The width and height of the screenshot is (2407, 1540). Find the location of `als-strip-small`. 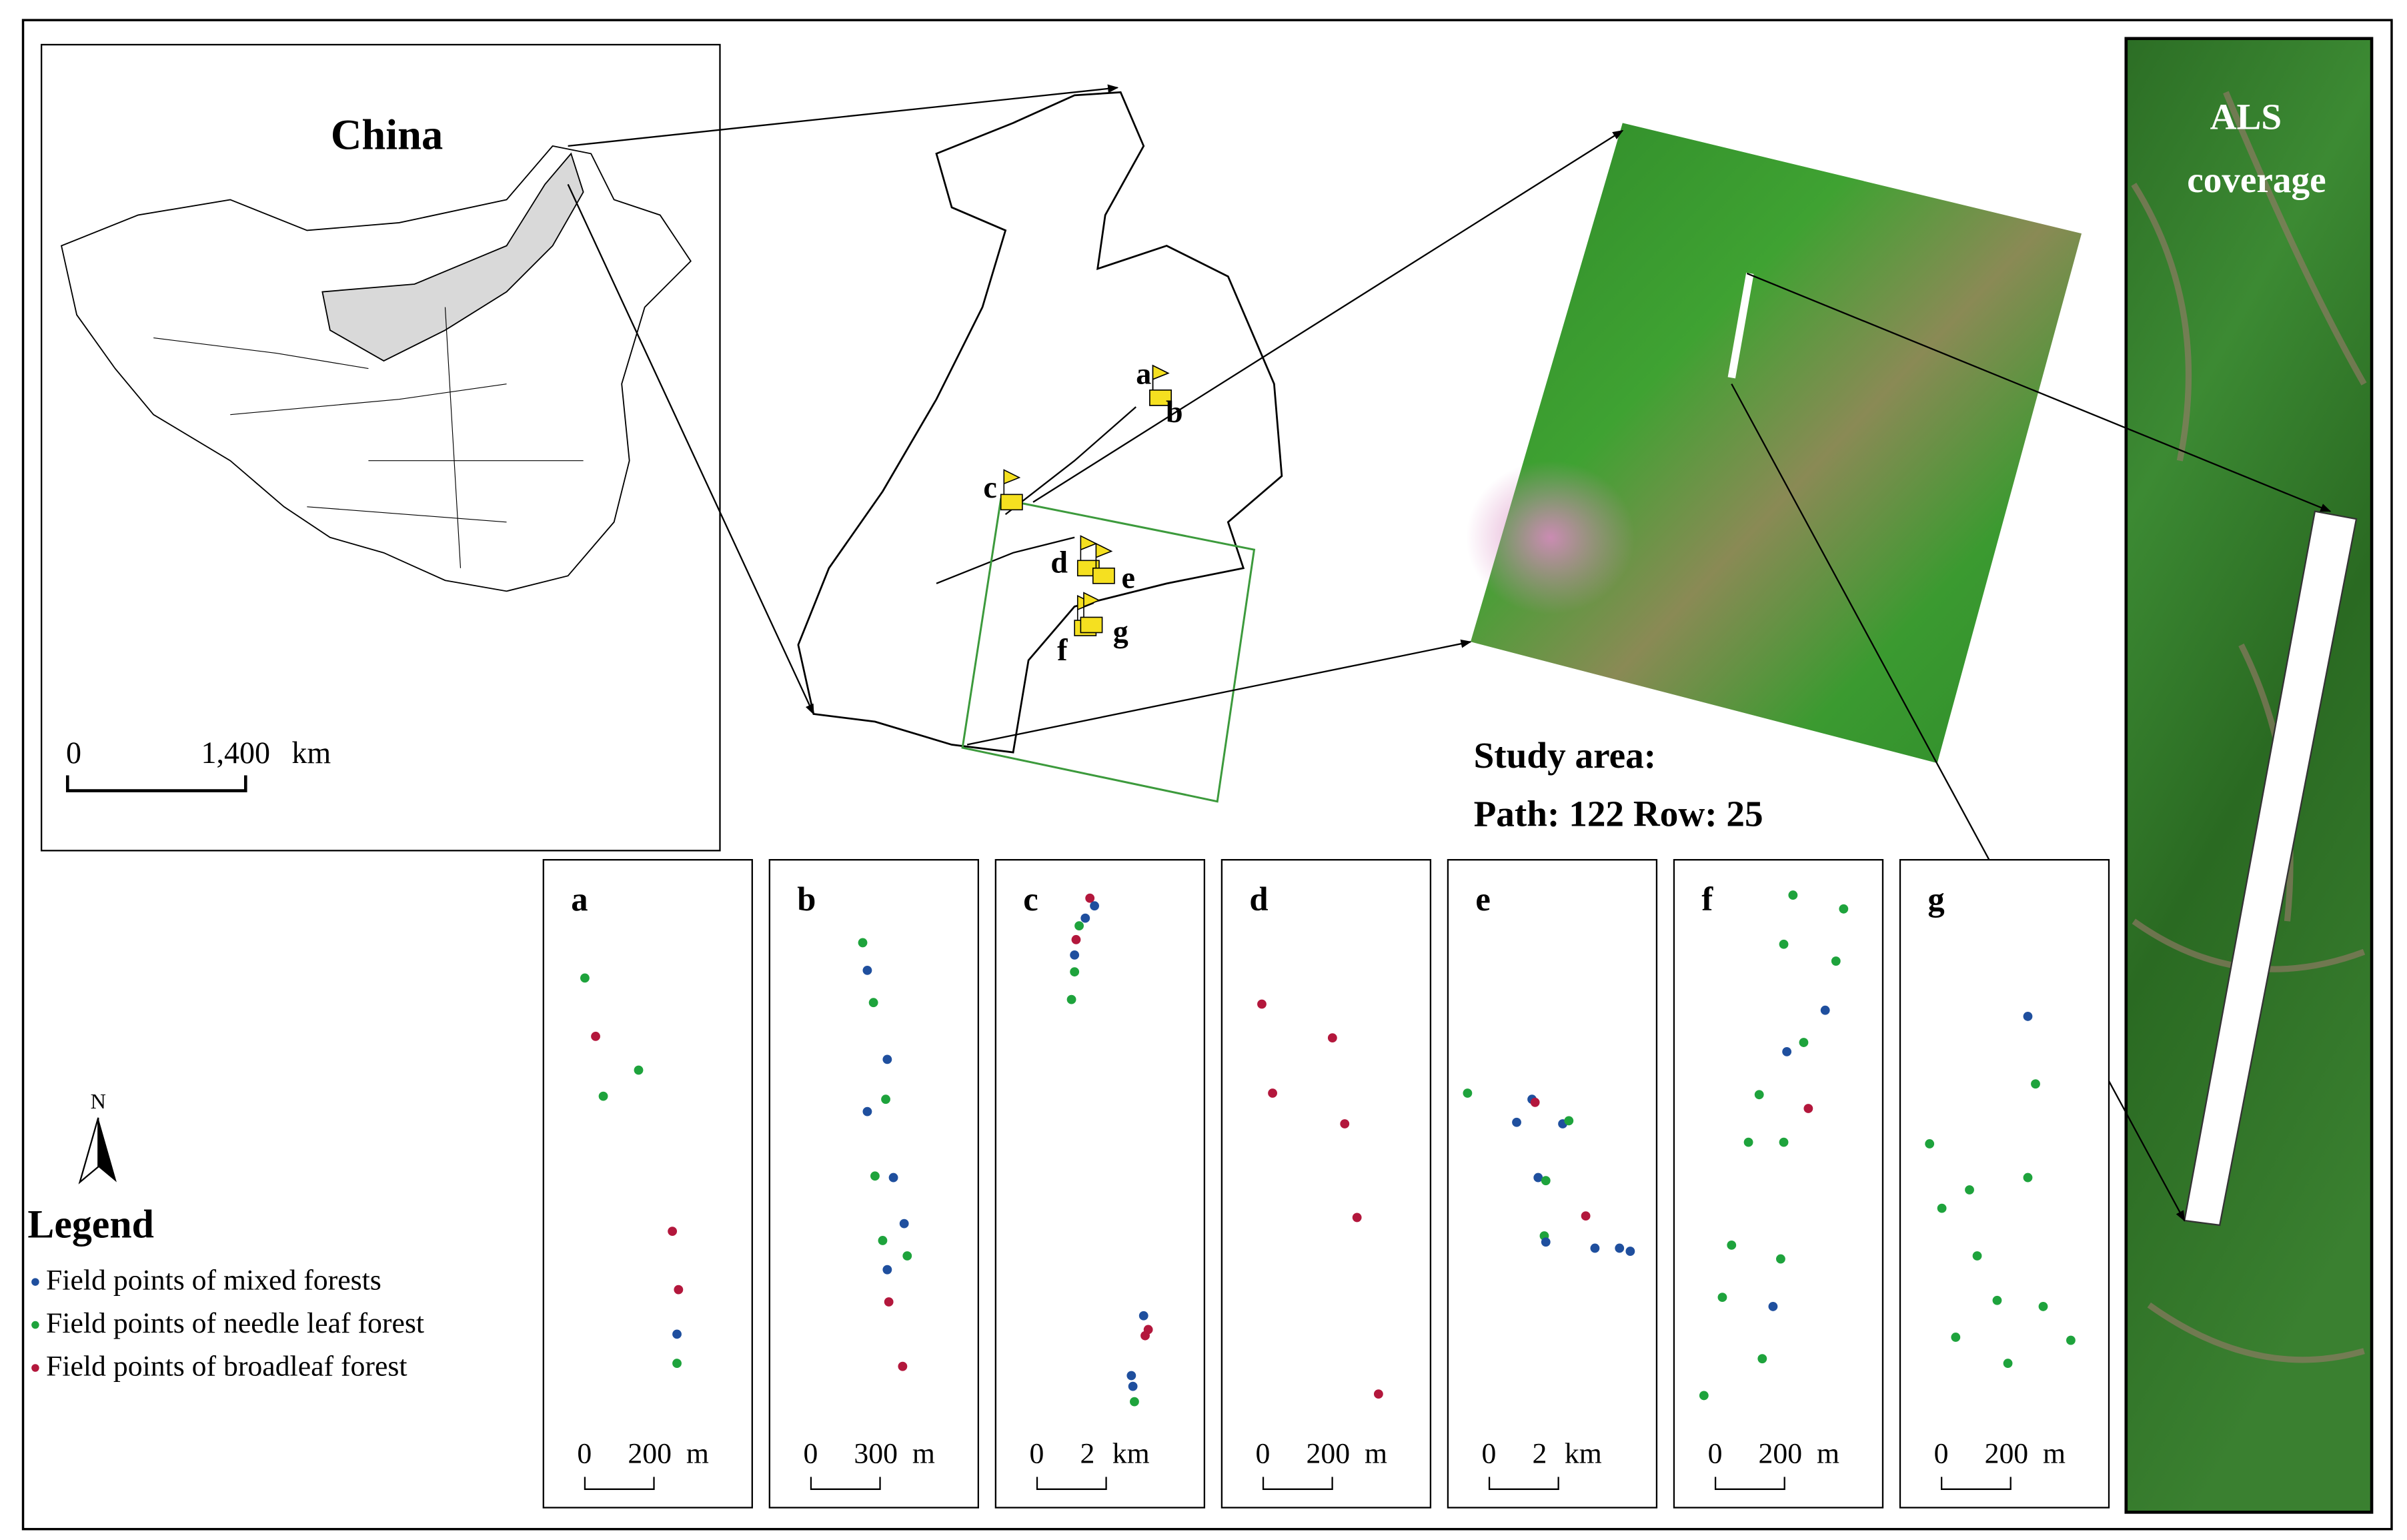

als-strip-small is located at coordinates (1740, 325).